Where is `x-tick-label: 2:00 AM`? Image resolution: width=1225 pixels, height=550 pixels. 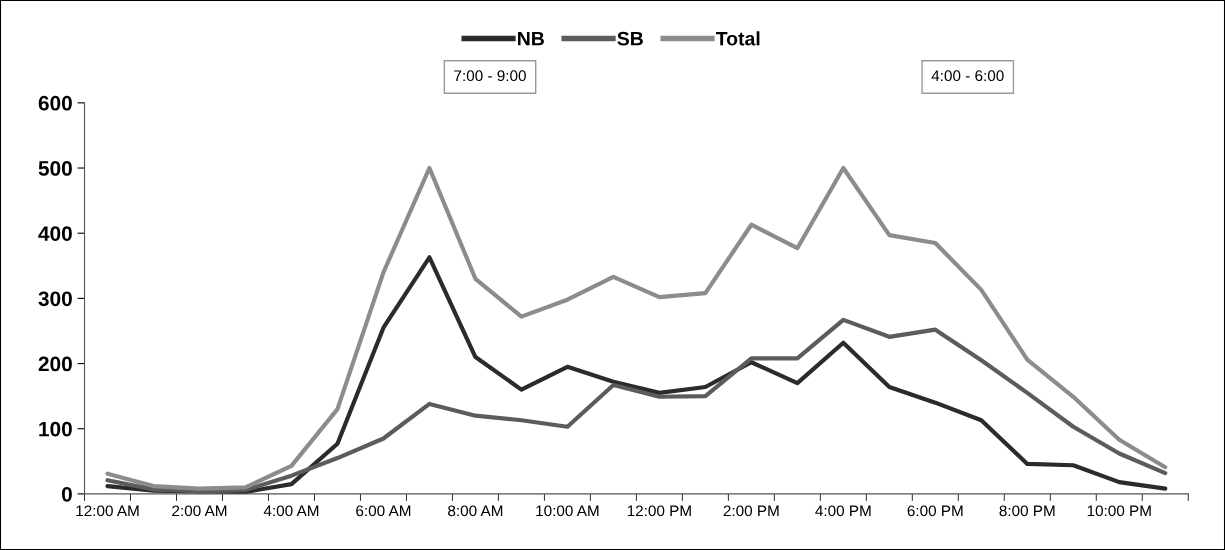
x-tick-label: 2:00 AM is located at coordinates (199, 511).